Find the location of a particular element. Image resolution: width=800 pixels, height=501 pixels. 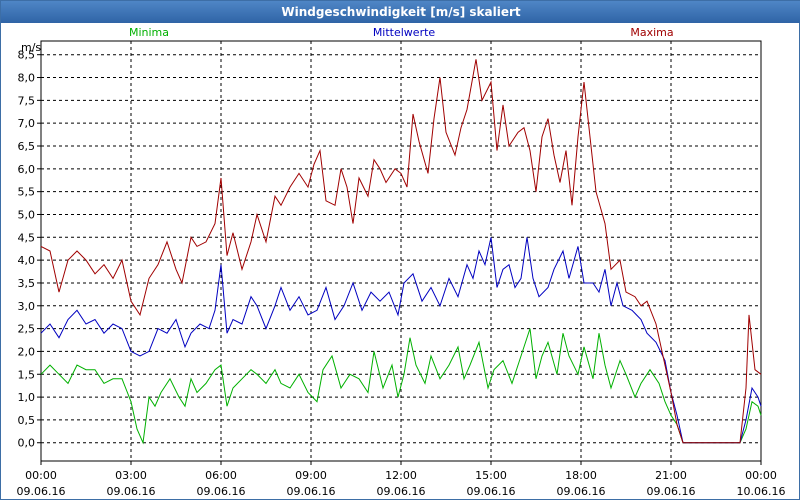

x-tick-time: 03:00 is located at coordinates (131, 475).